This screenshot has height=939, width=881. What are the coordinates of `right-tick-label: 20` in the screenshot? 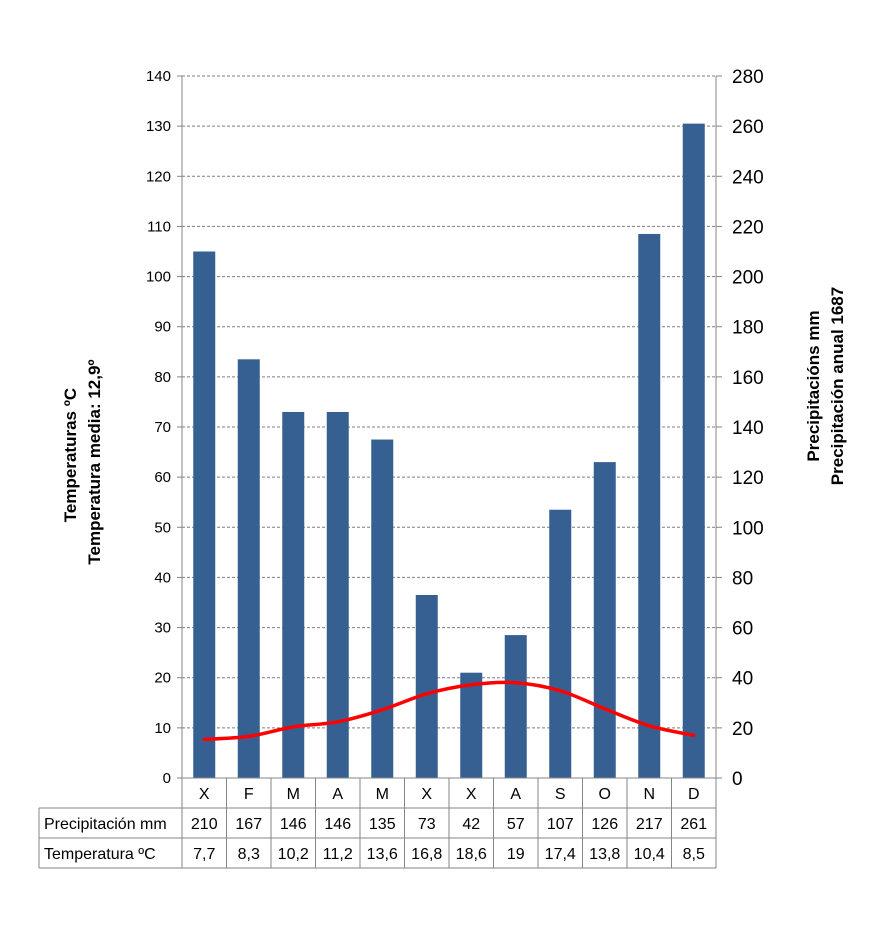 It's located at (742, 729).